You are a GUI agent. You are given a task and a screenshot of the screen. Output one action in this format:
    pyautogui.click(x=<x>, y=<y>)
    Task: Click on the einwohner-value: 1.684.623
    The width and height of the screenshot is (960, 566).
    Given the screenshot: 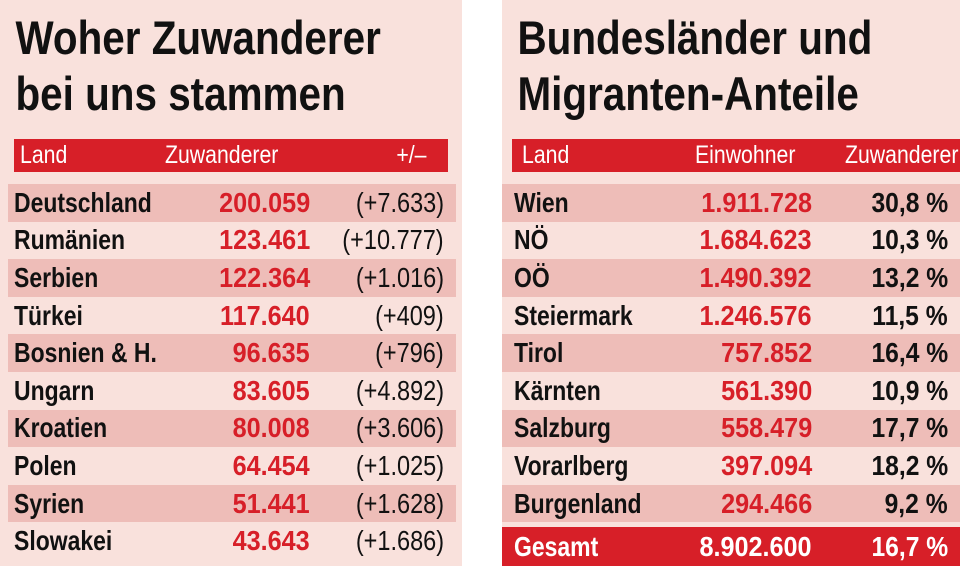 What is the action you would take?
    pyautogui.click(x=755, y=240)
    